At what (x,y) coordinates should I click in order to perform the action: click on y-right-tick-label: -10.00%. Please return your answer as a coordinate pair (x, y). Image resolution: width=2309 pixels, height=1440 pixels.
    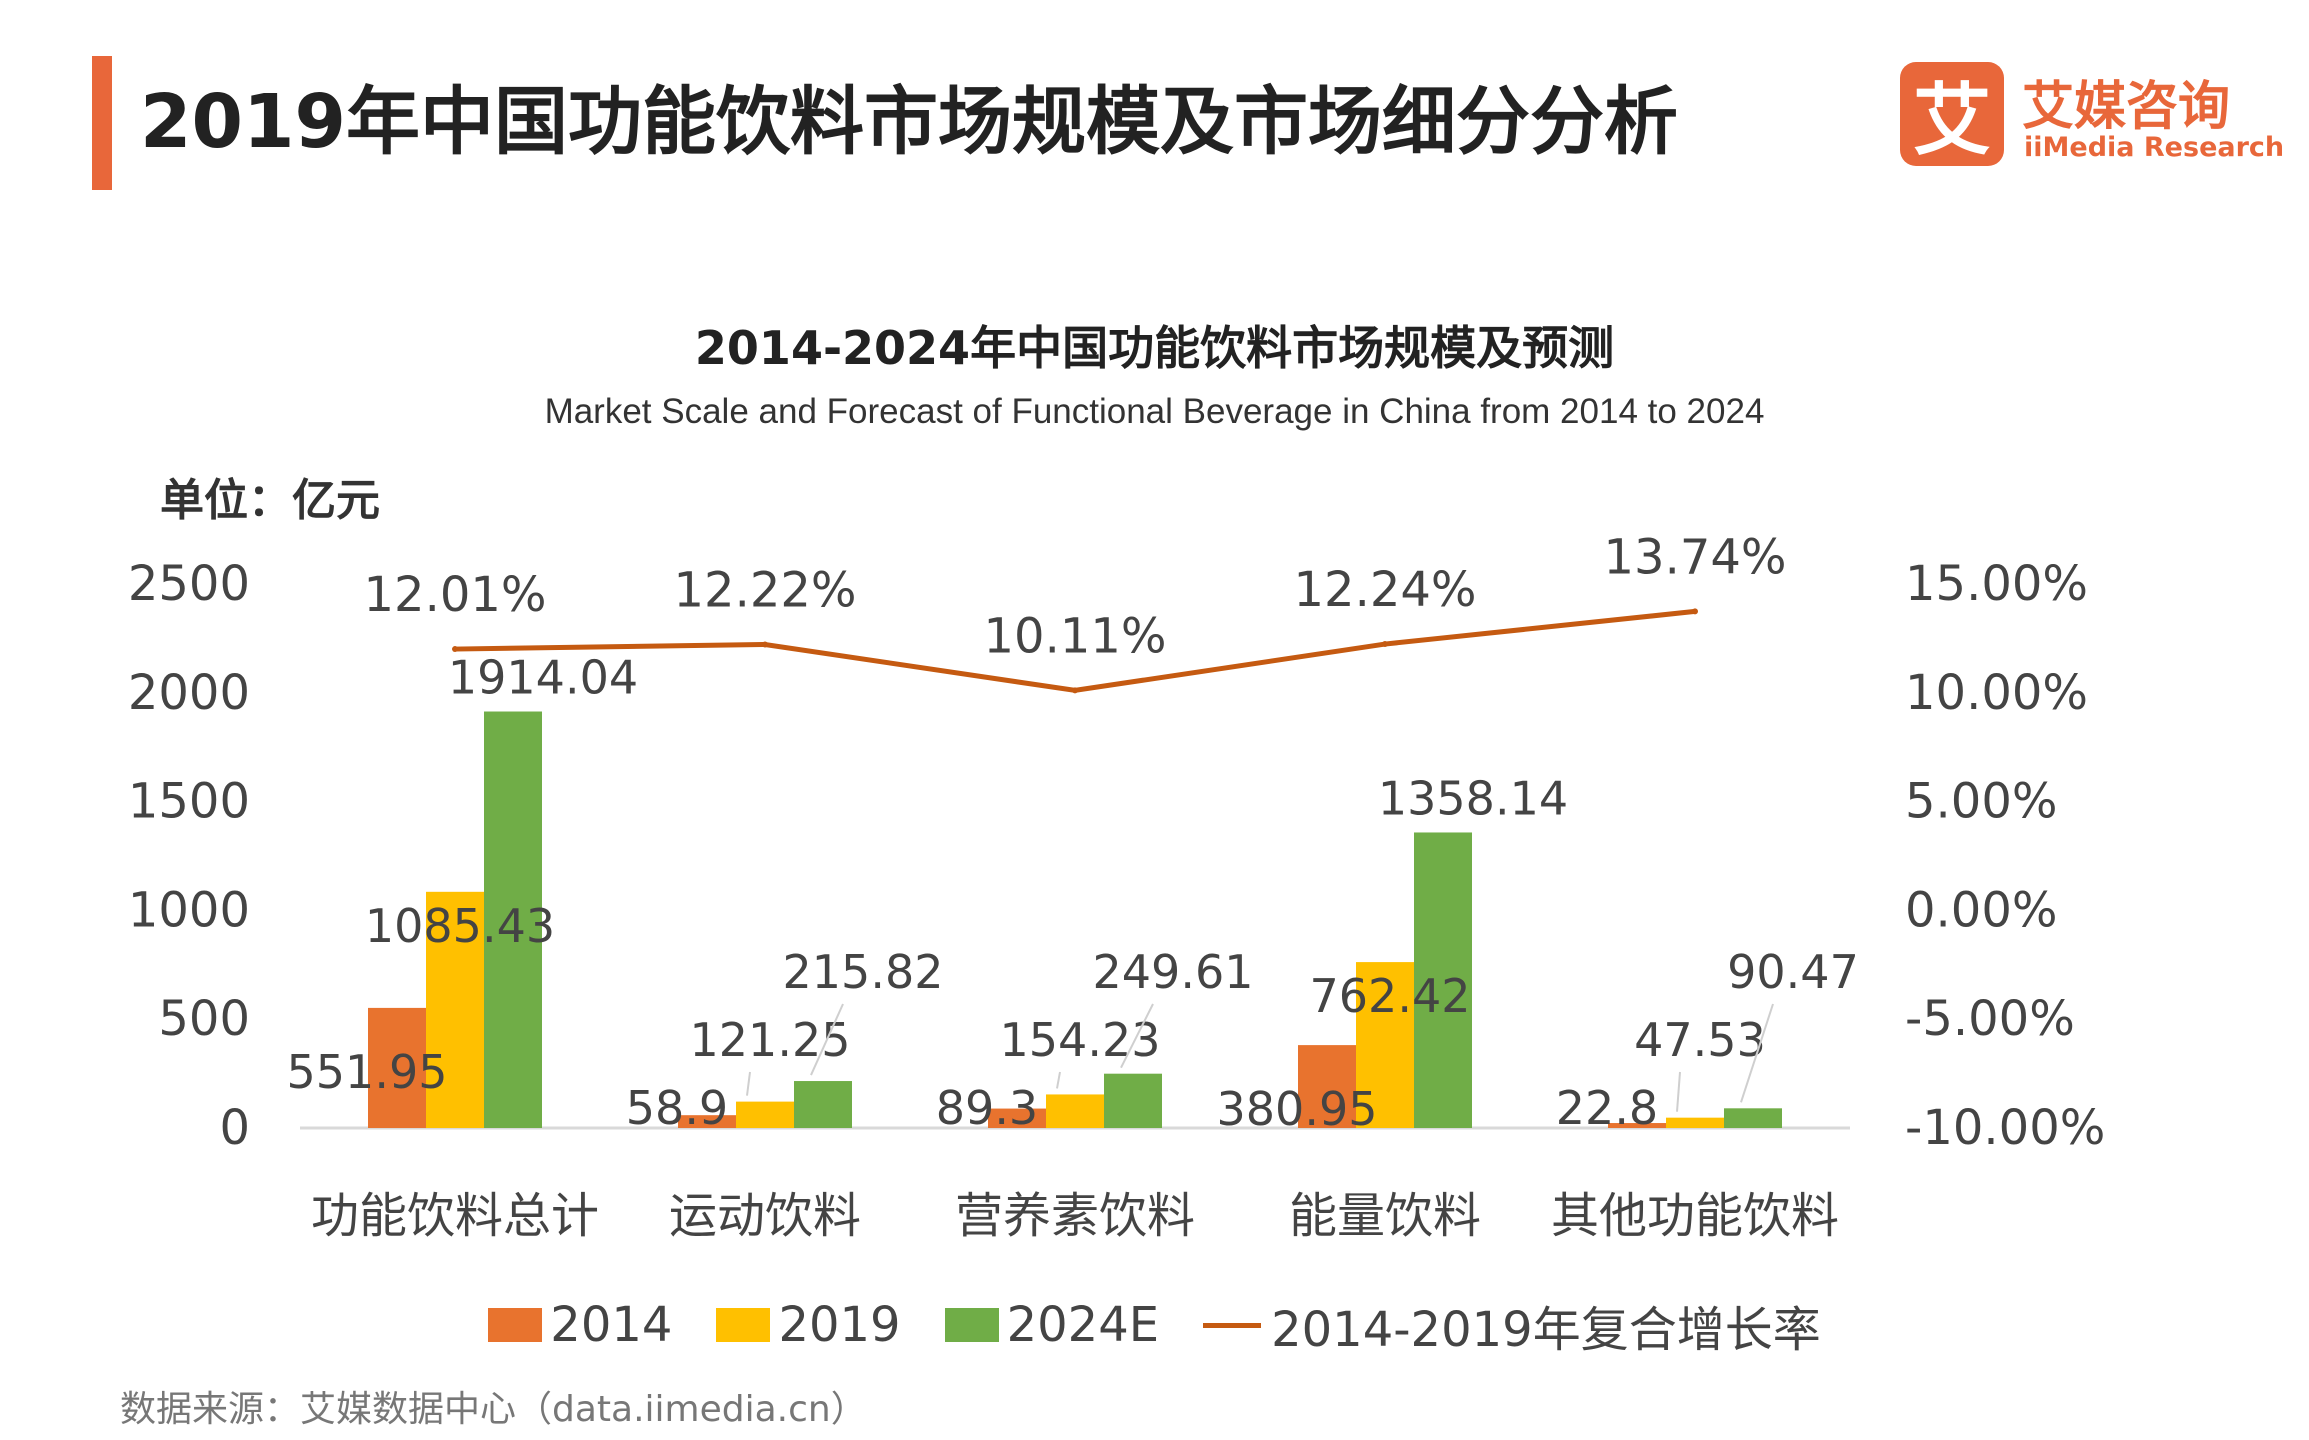
    Looking at the image, I should click on (2005, 1128).